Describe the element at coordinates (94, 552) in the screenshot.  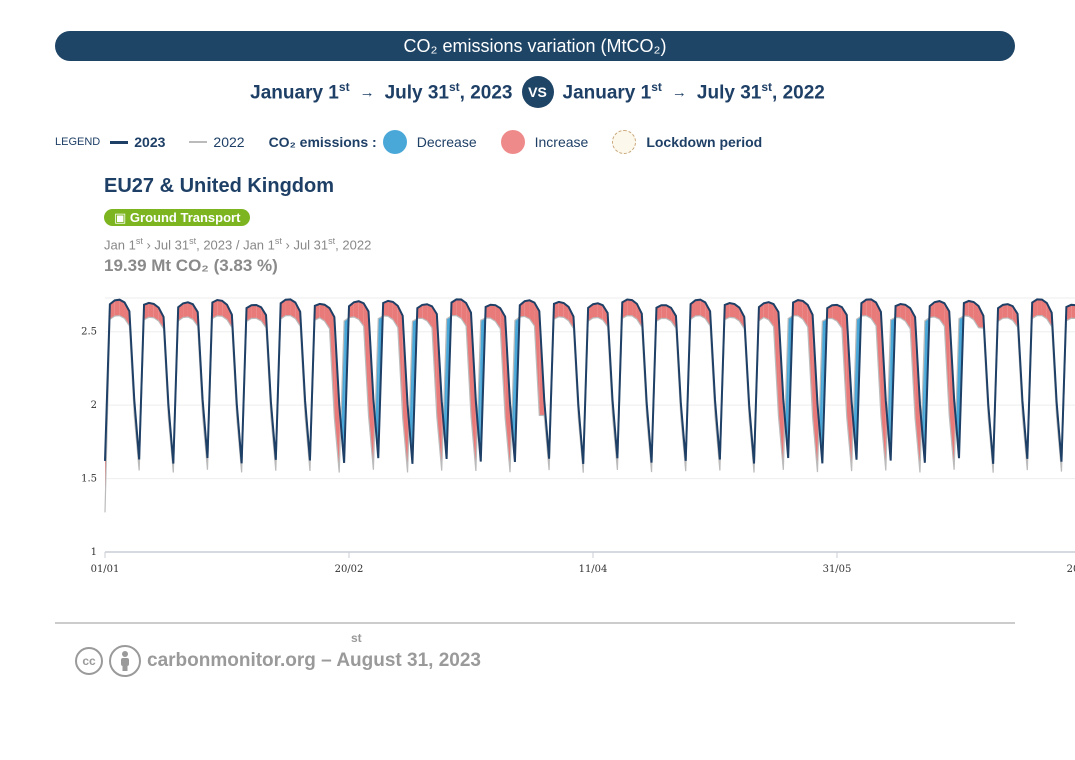
I see `y-tick-label: 1` at that location.